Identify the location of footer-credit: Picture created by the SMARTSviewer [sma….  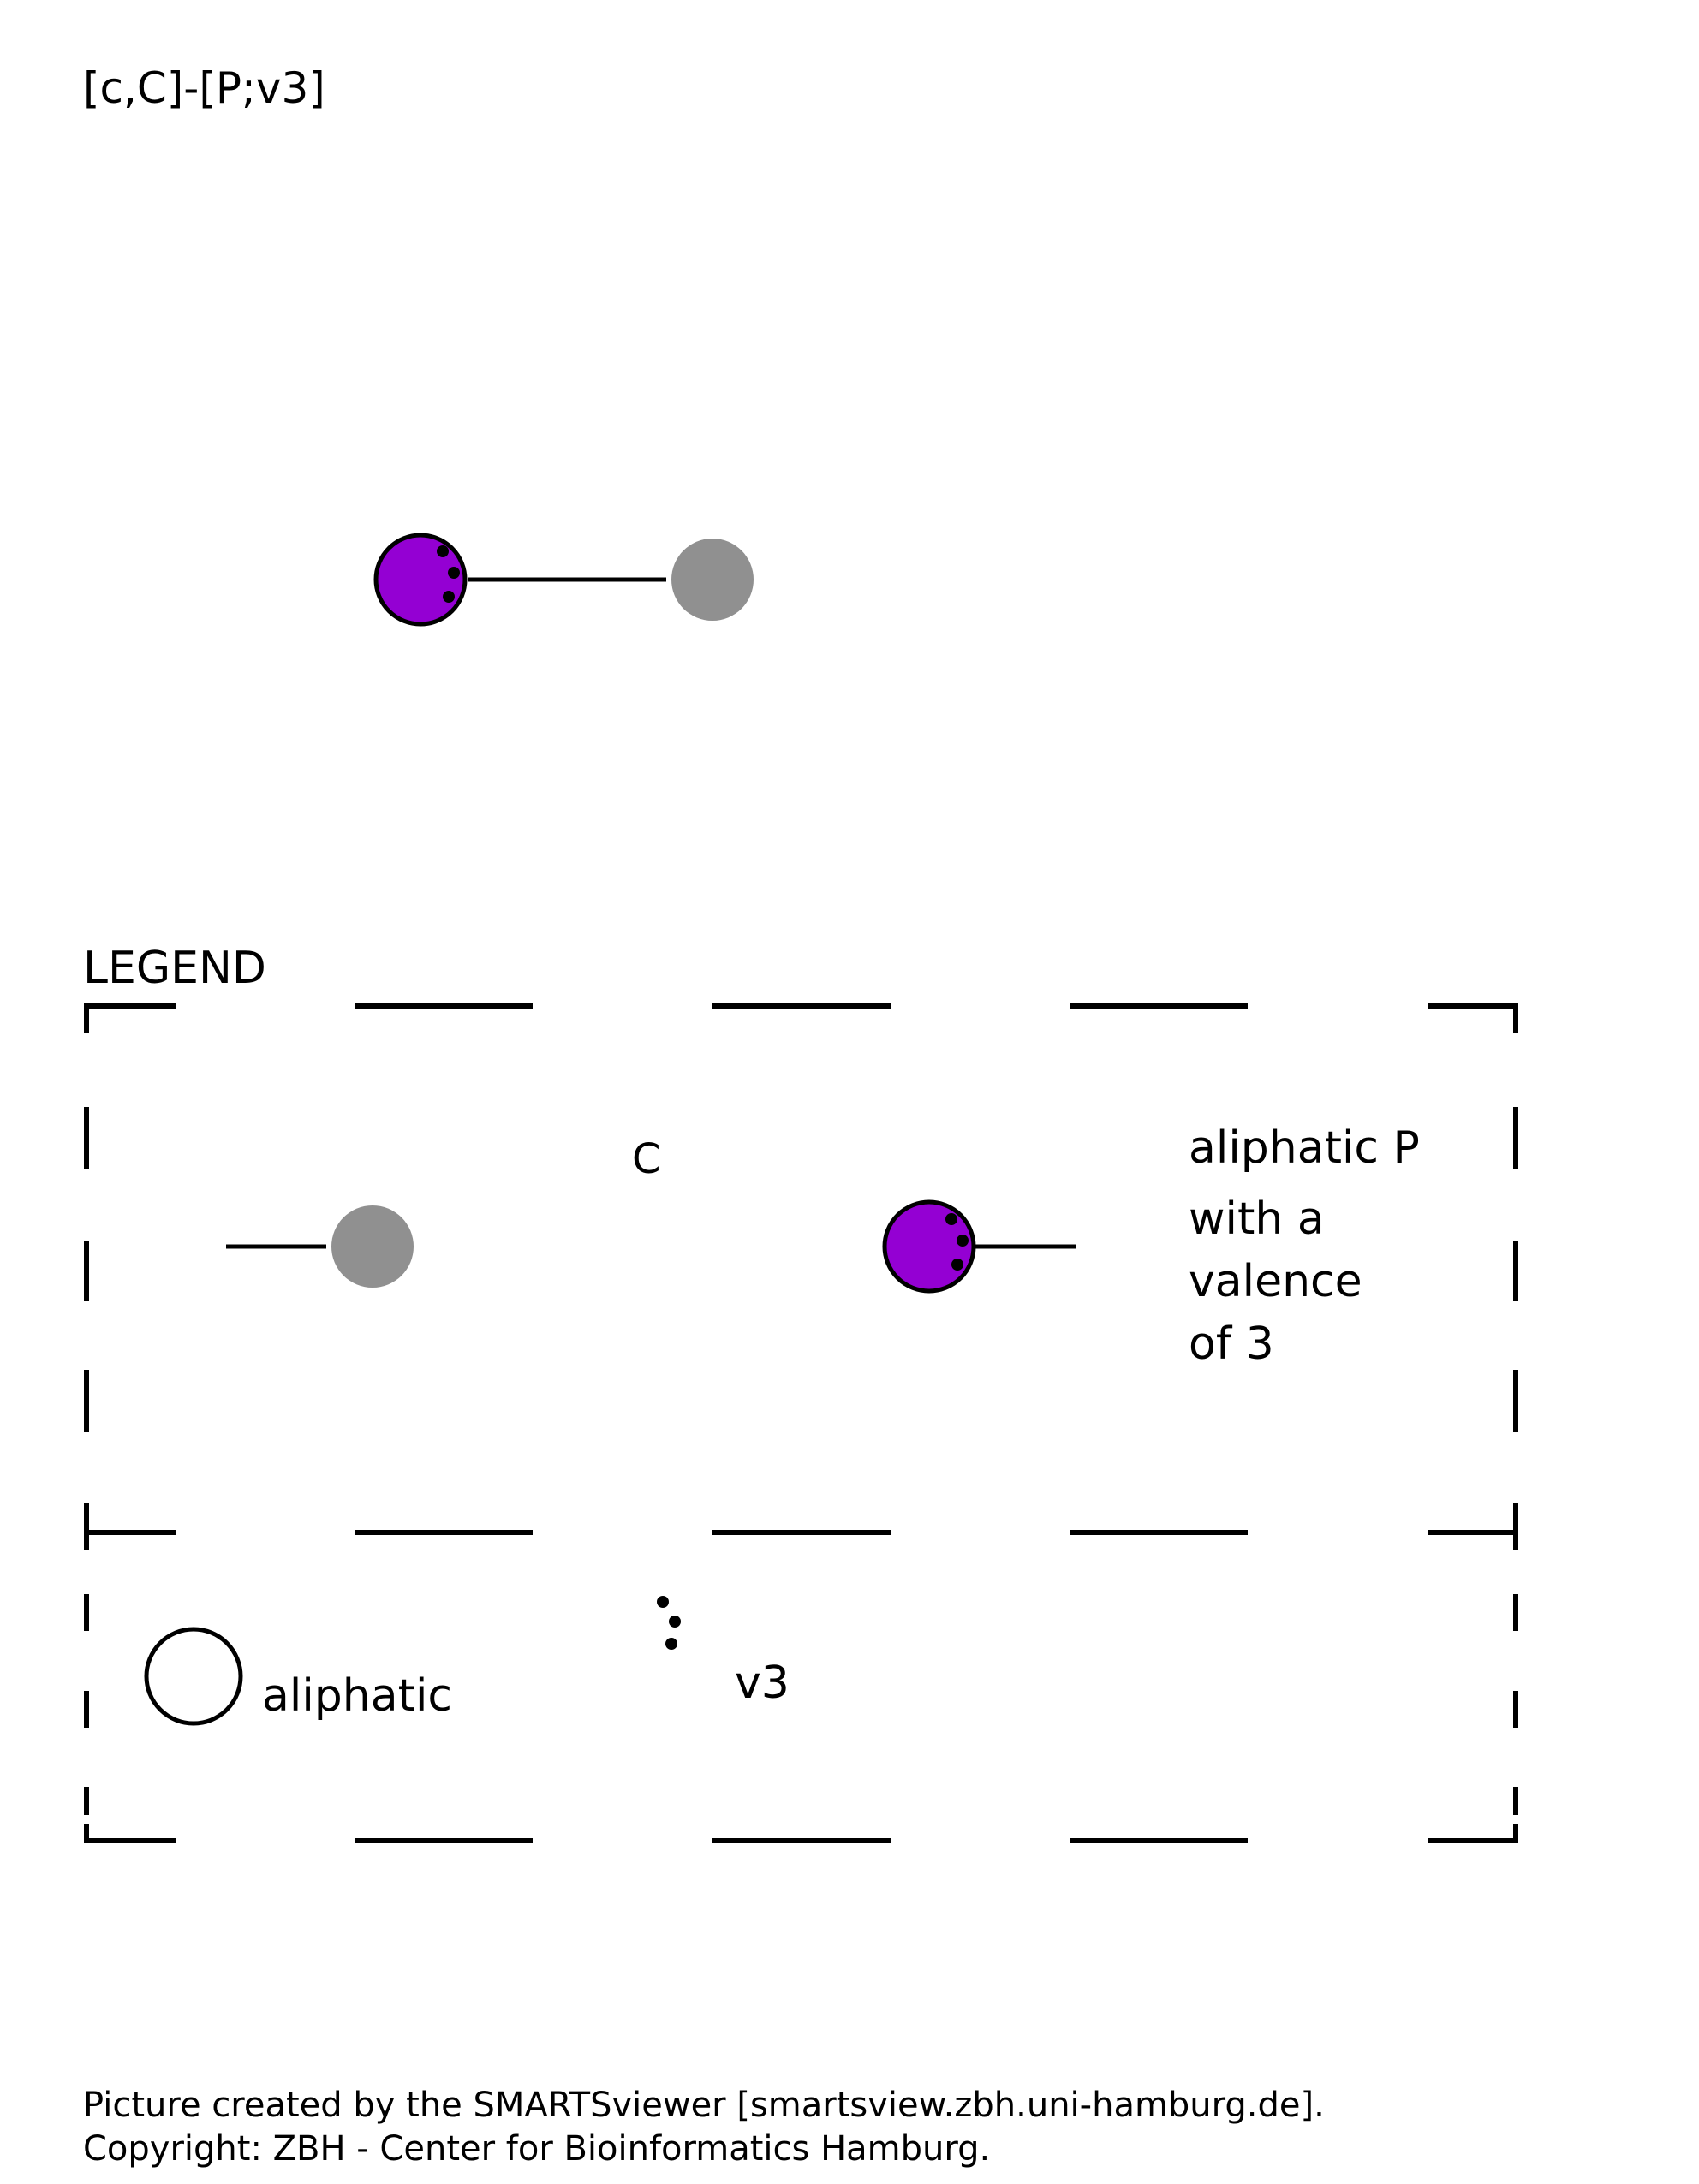
(704, 2105).